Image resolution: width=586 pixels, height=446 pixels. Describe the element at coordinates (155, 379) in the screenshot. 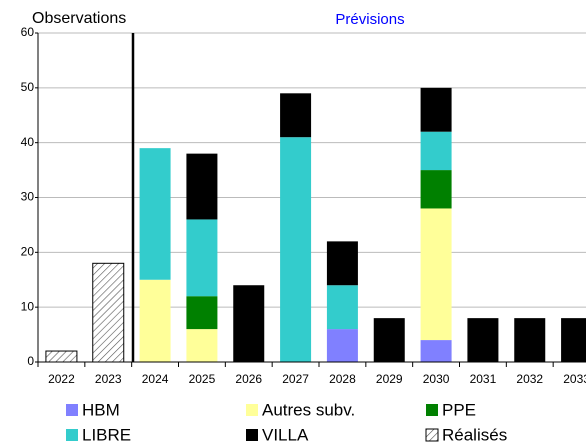

I see `x-tick-label: 2024` at that location.